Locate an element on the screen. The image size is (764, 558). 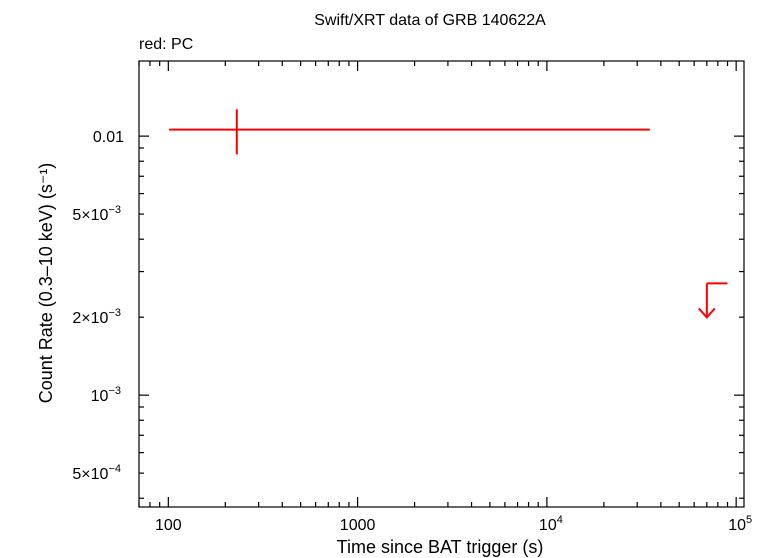
upper-limit-arrowhead is located at coordinates (707, 313).